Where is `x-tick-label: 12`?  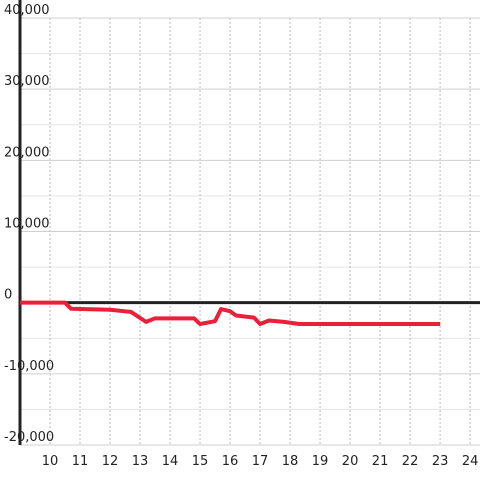 x-tick-label: 12 is located at coordinates (110, 461).